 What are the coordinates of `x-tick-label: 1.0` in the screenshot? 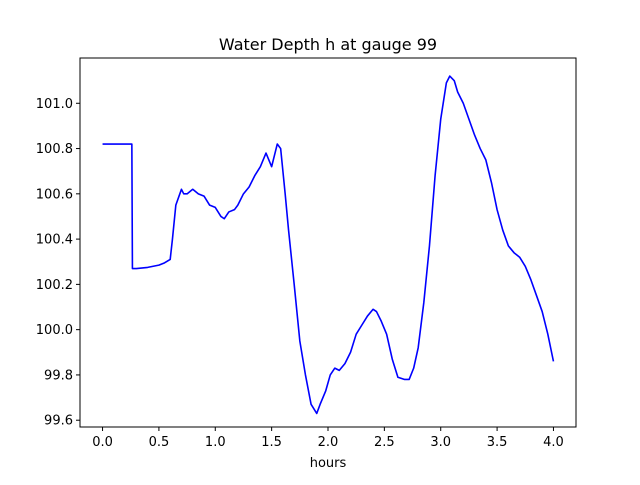 It's located at (215, 442).